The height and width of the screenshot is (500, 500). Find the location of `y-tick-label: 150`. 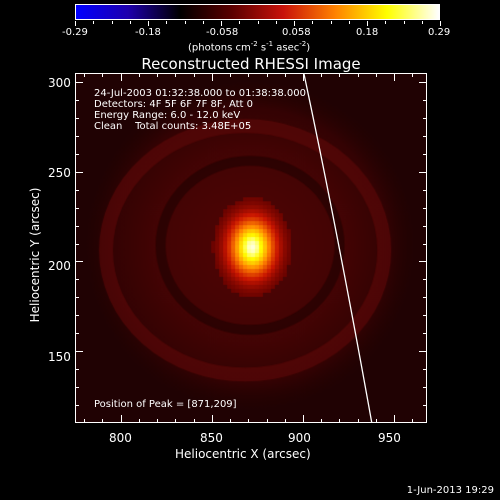

y-tick-label: 150 is located at coordinates (59, 357).